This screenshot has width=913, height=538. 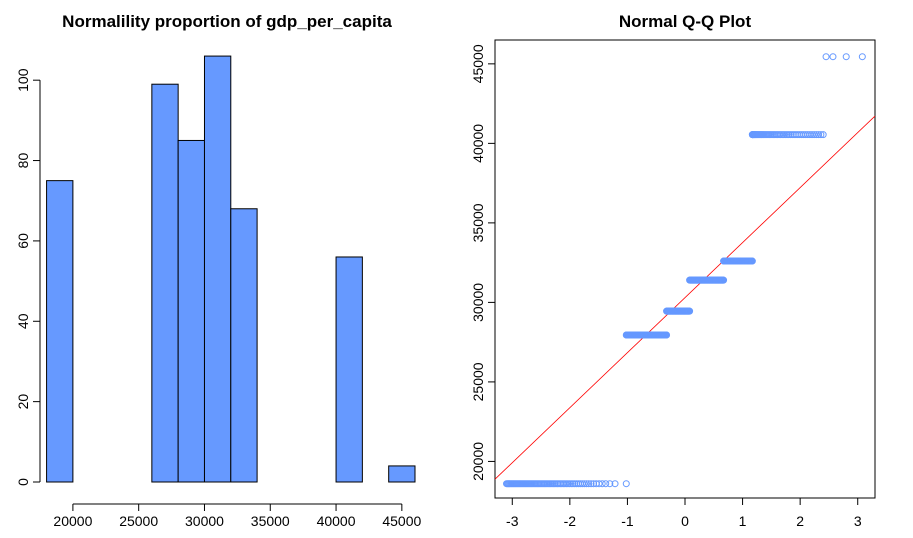 What do you see at coordinates (23, 161) in the screenshot?
I see `histogram-y-tick-label: 80` at bounding box center [23, 161].